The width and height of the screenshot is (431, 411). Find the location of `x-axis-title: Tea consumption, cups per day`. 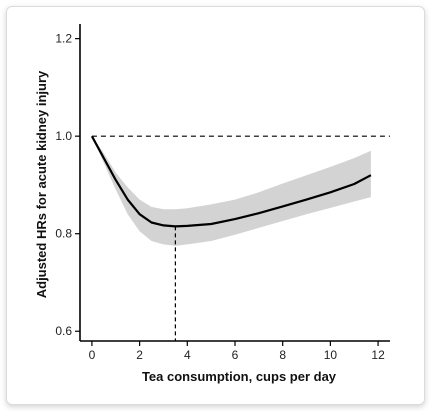

x-axis-title: Tea consumption, cups per day is located at coordinates (239, 376).